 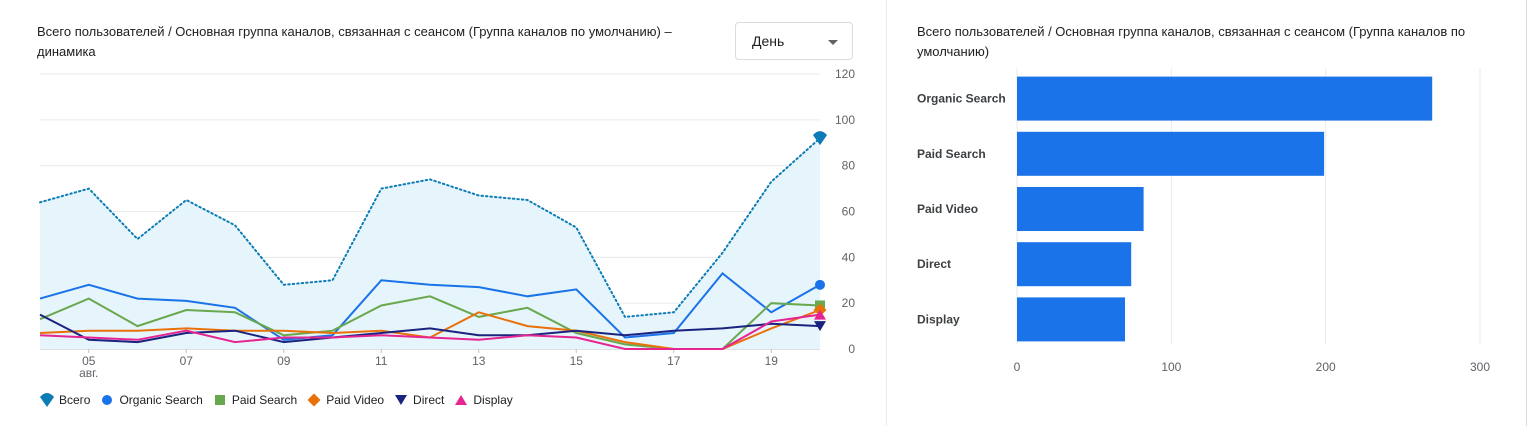 I want to click on x-month-label: авг., so click(x=88, y=373).